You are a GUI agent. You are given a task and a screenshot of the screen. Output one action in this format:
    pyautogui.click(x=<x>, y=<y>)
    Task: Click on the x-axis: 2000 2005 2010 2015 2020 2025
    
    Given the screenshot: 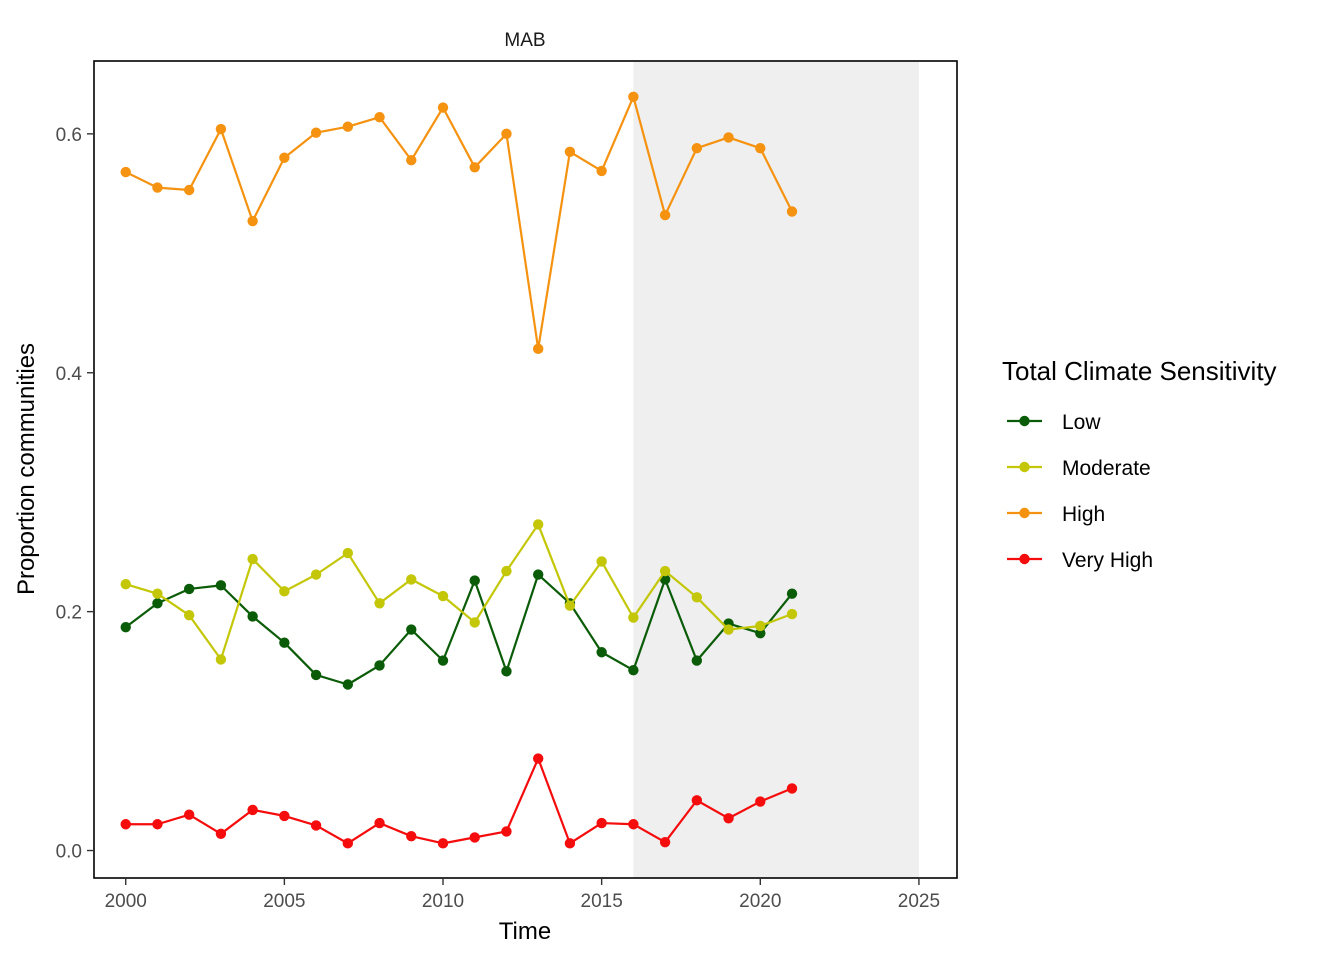 What is the action you would take?
    pyautogui.click(x=522, y=895)
    